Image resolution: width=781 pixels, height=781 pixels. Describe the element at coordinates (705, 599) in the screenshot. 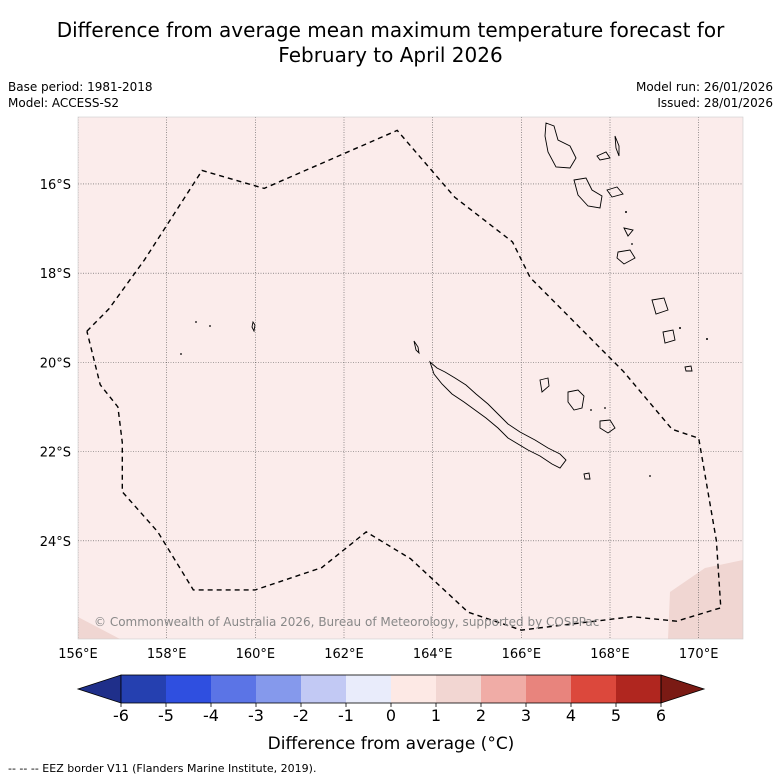

I see `anomaly-patch-southeast` at that location.